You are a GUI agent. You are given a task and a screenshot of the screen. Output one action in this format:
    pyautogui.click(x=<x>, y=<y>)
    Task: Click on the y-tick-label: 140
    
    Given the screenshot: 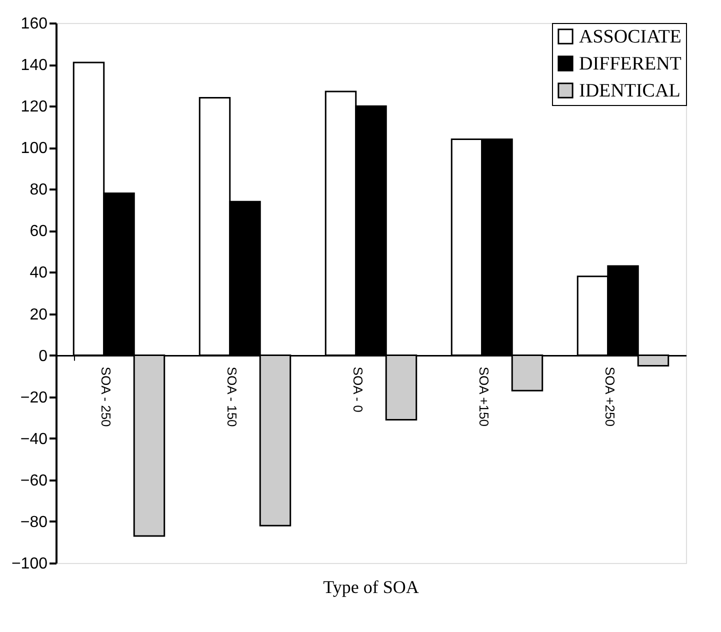 What is the action you would take?
    pyautogui.click(x=34, y=65)
    